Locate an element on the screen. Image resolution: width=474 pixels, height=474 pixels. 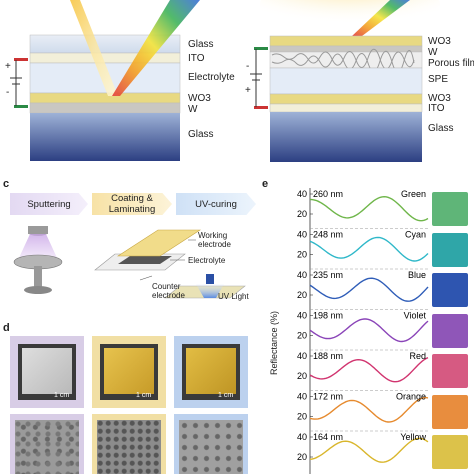
color-name-label: Cyan is located at coordinates (415, 235).